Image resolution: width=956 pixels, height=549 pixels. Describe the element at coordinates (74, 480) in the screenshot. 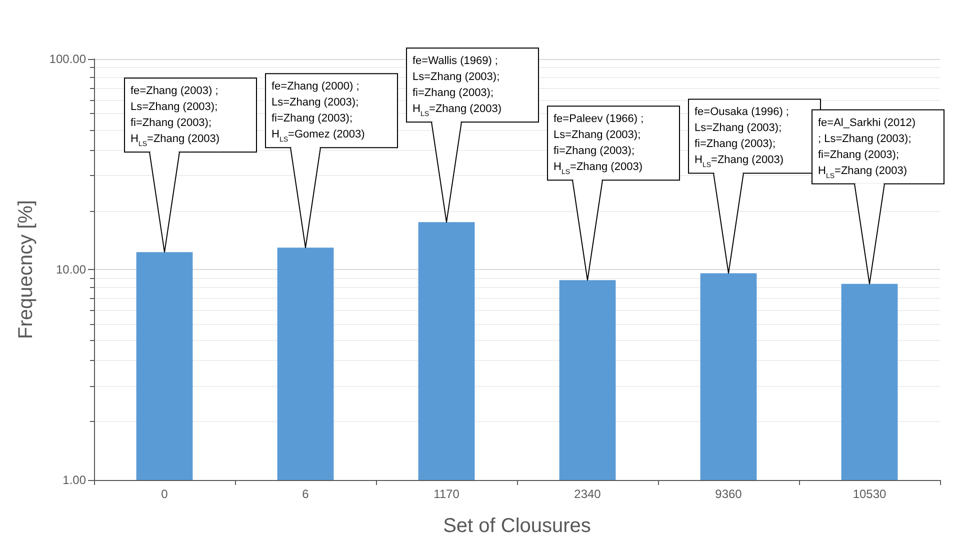

I see `y-tick-label: 1.00` at that location.